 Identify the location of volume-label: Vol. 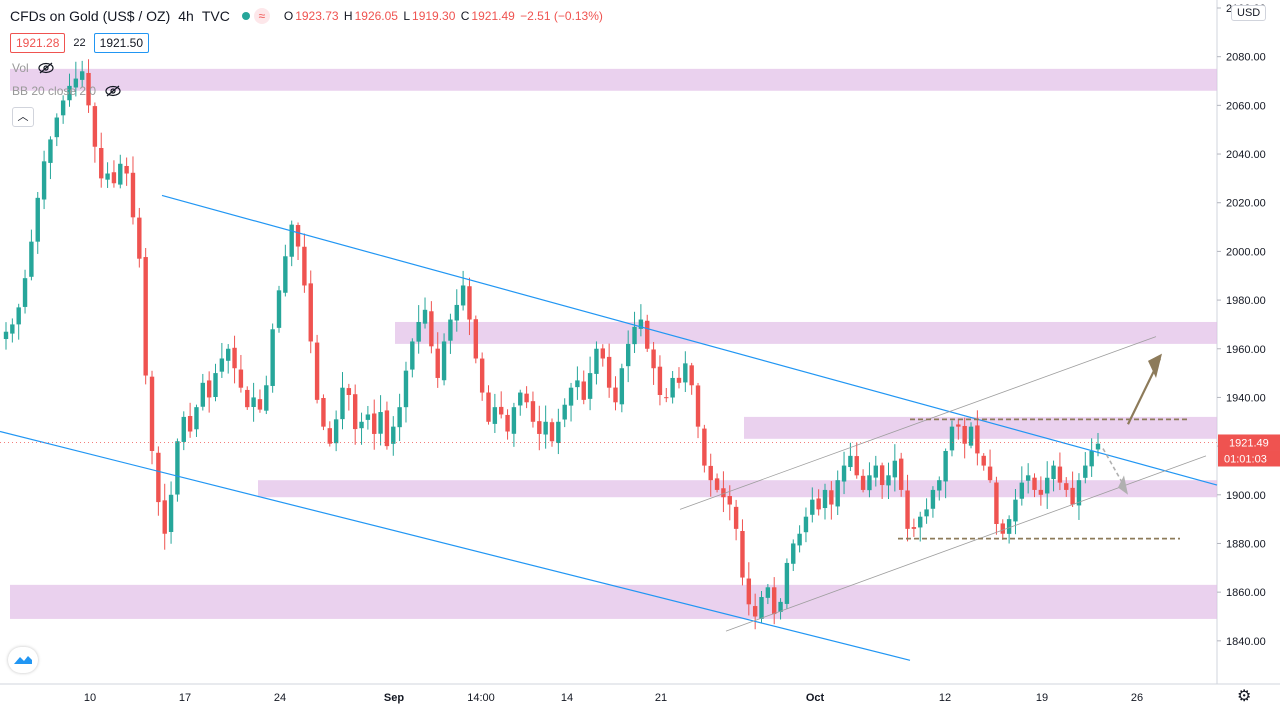
(20, 68).